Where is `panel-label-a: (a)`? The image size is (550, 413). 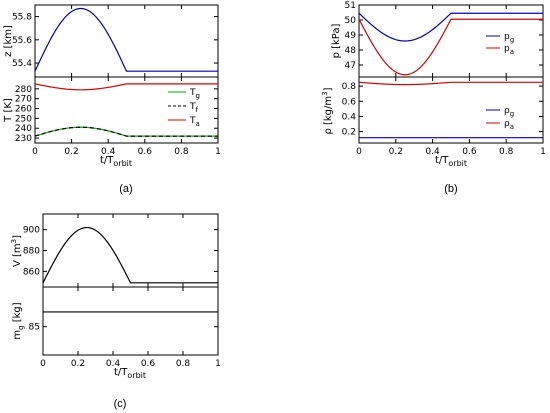
panel-label-a: (a) is located at coordinates (125, 189).